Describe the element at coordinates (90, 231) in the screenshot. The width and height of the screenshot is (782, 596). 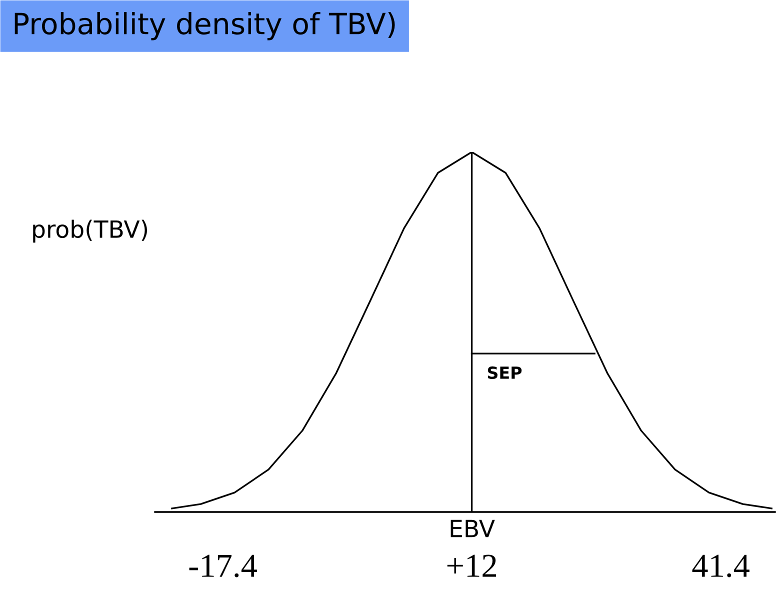
I see `y-axis-title: prob(TBV)` at that location.